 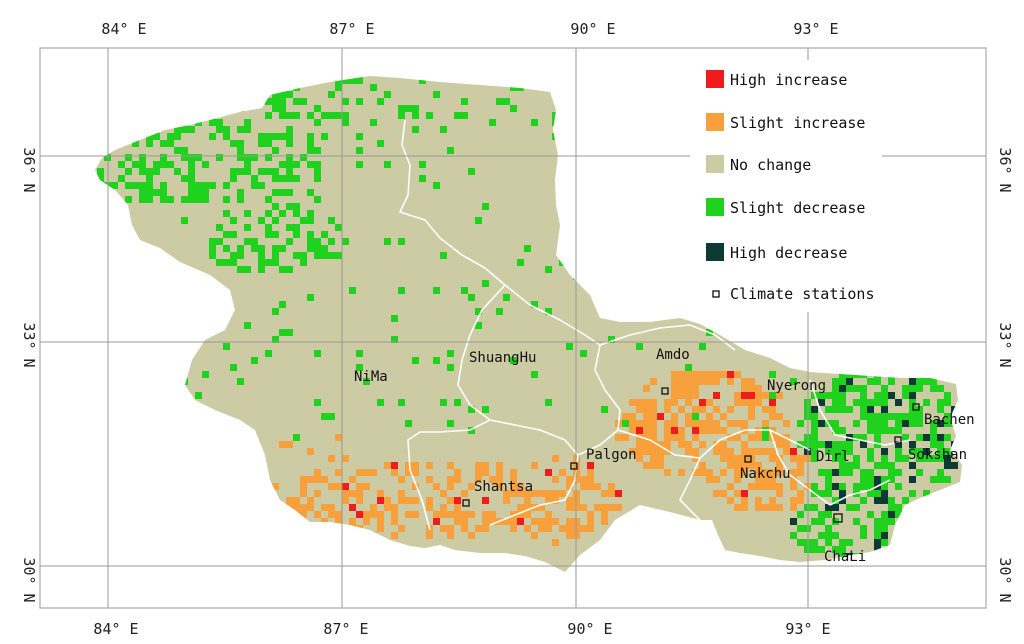 I want to click on legend-swatch-no-change, so click(x=715, y=164).